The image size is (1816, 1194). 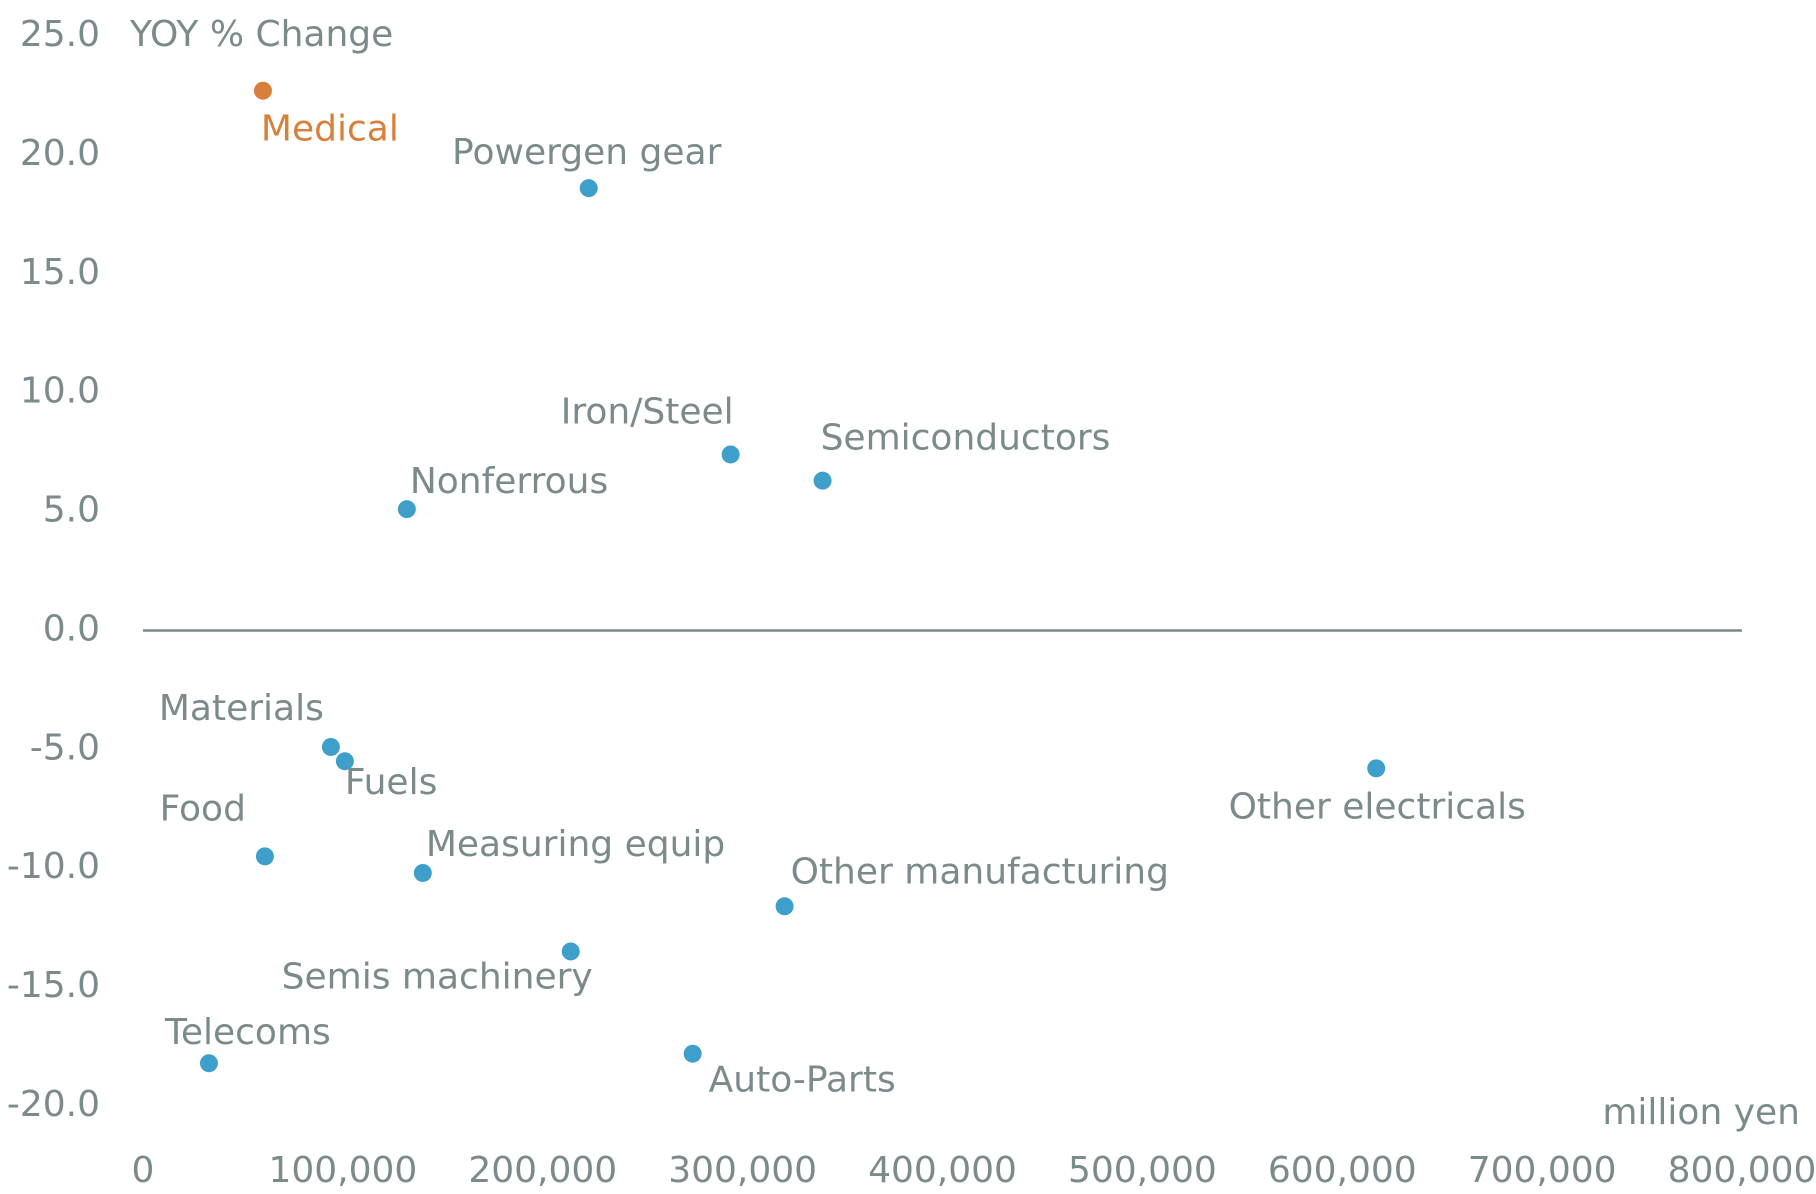 I want to click on point-label: Medical, so click(x=330, y=129).